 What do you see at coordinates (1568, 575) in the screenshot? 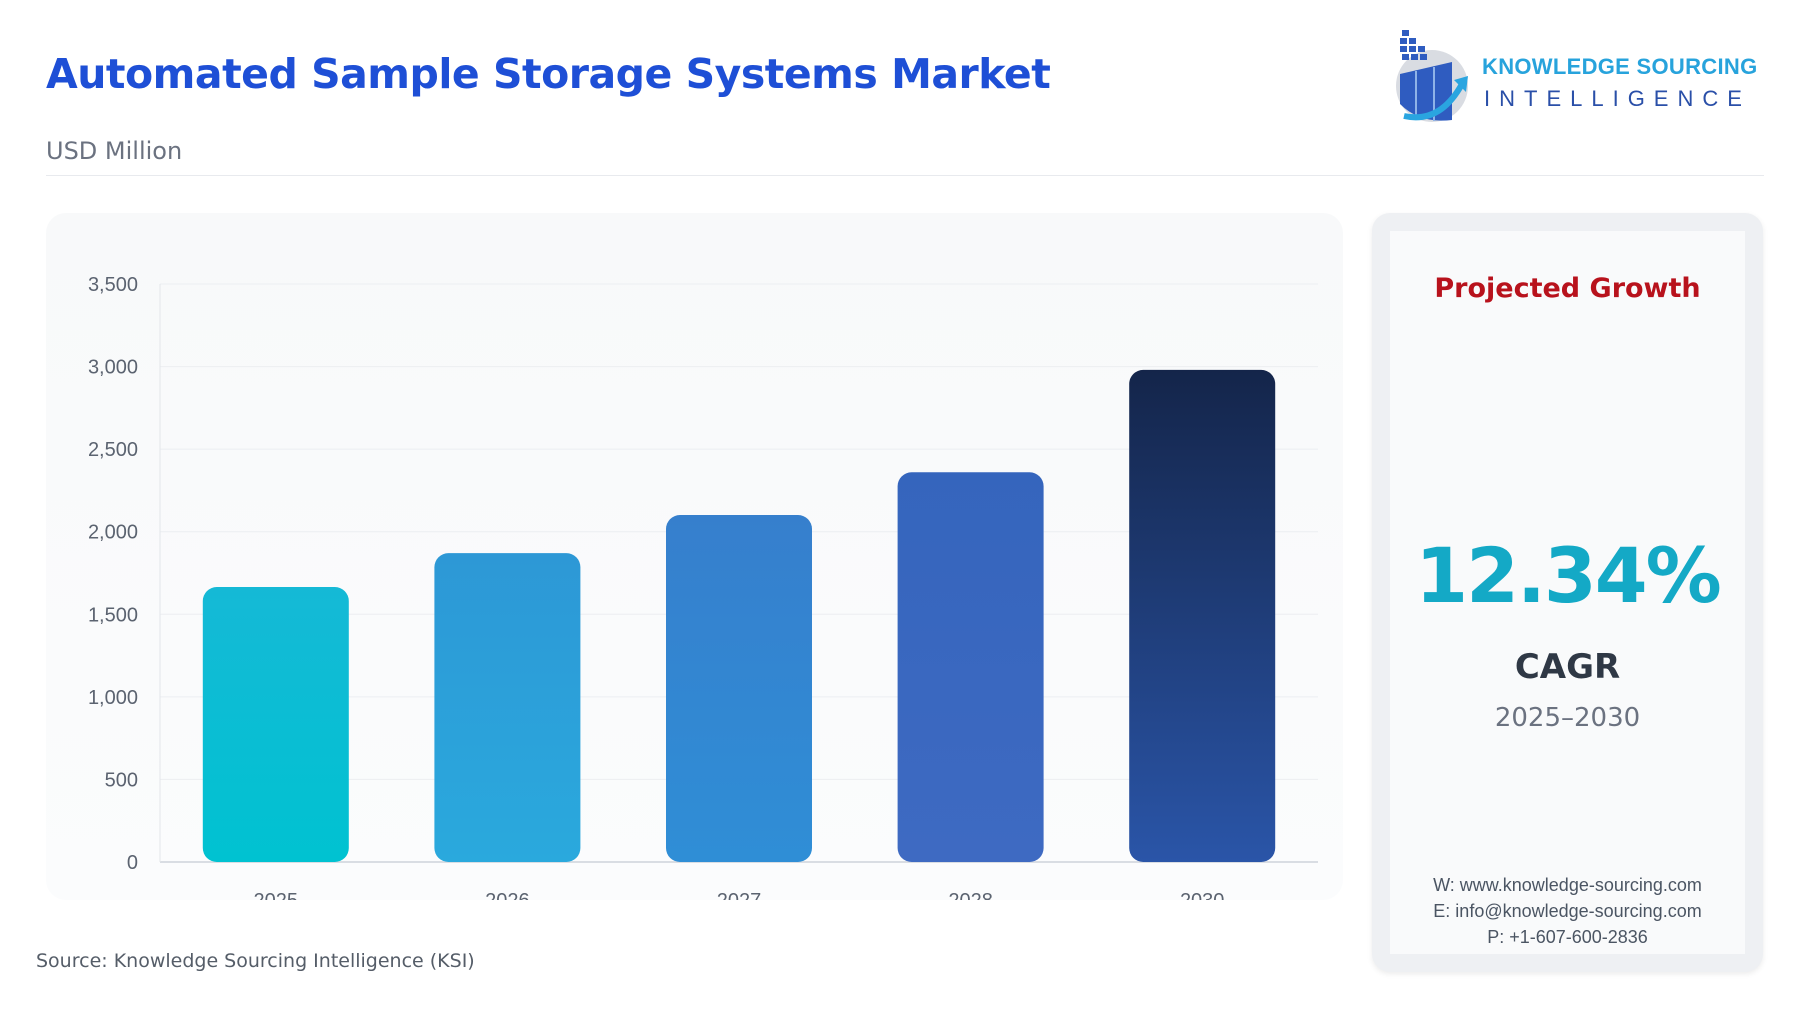
I see `cagr-value: 12.34%` at bounding box center [1568, 575].